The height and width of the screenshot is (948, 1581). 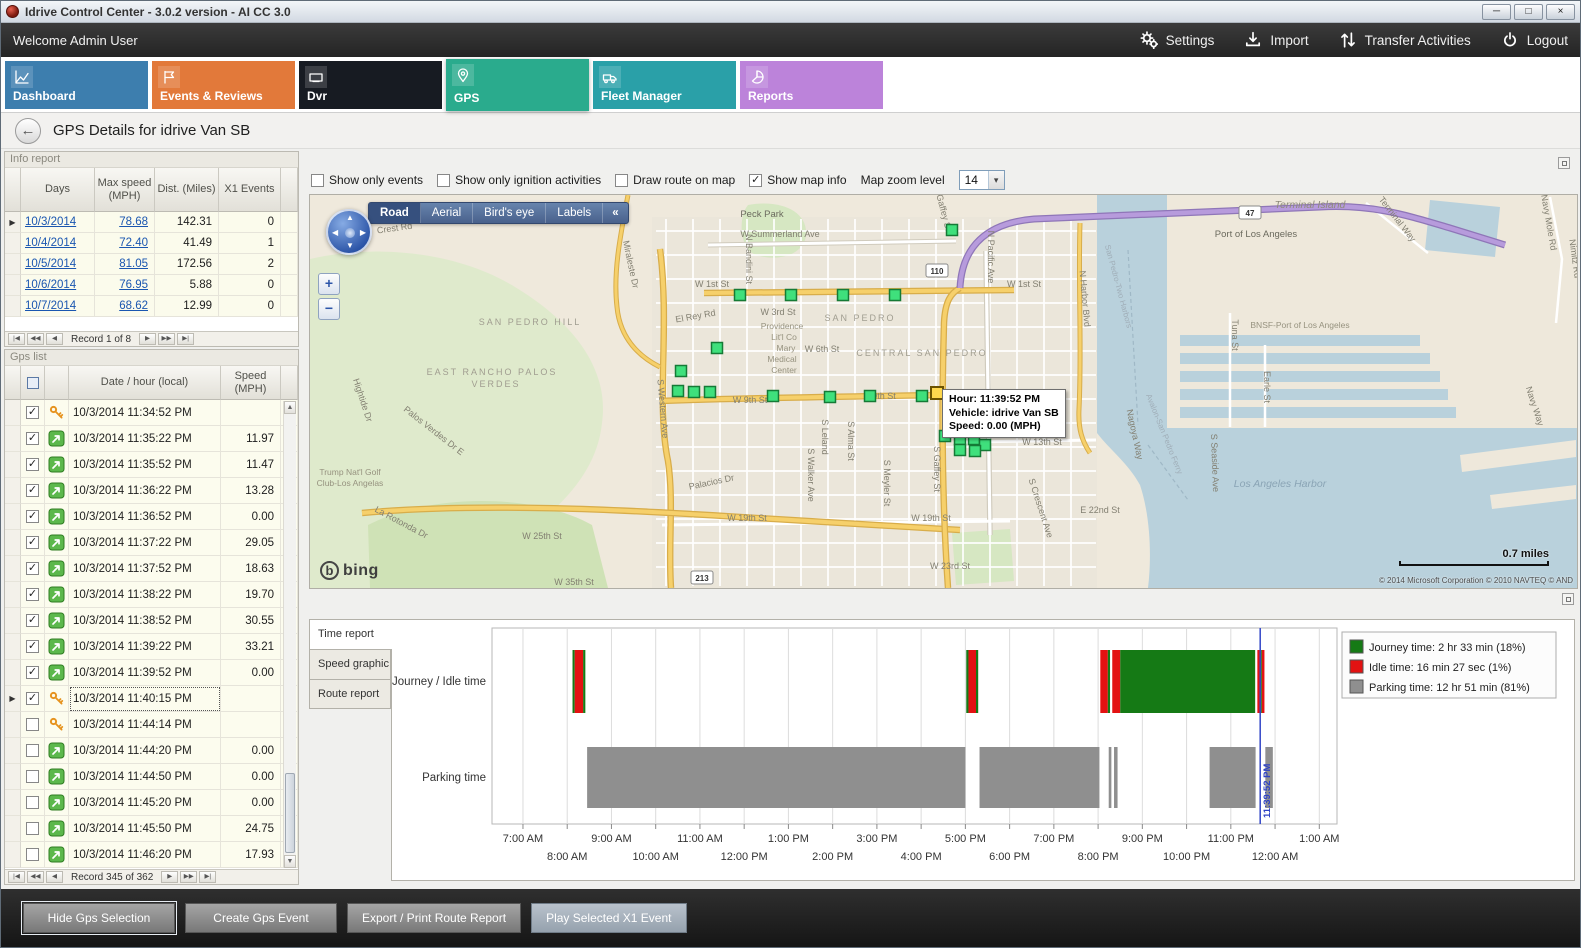 I want to click on minimize-button: ─, so click(x=1496, y=11).